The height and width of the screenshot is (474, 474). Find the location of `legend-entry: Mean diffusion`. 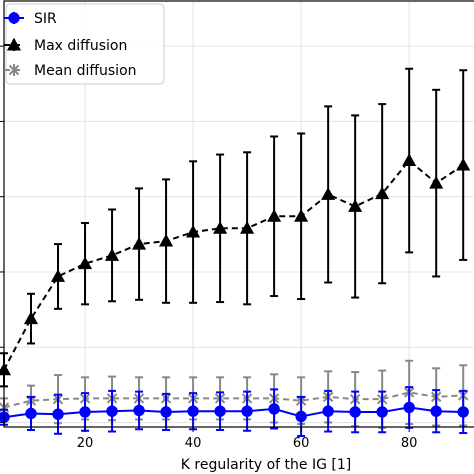

legend-entry: Mean diffusion is located at coordinates (70, 71).